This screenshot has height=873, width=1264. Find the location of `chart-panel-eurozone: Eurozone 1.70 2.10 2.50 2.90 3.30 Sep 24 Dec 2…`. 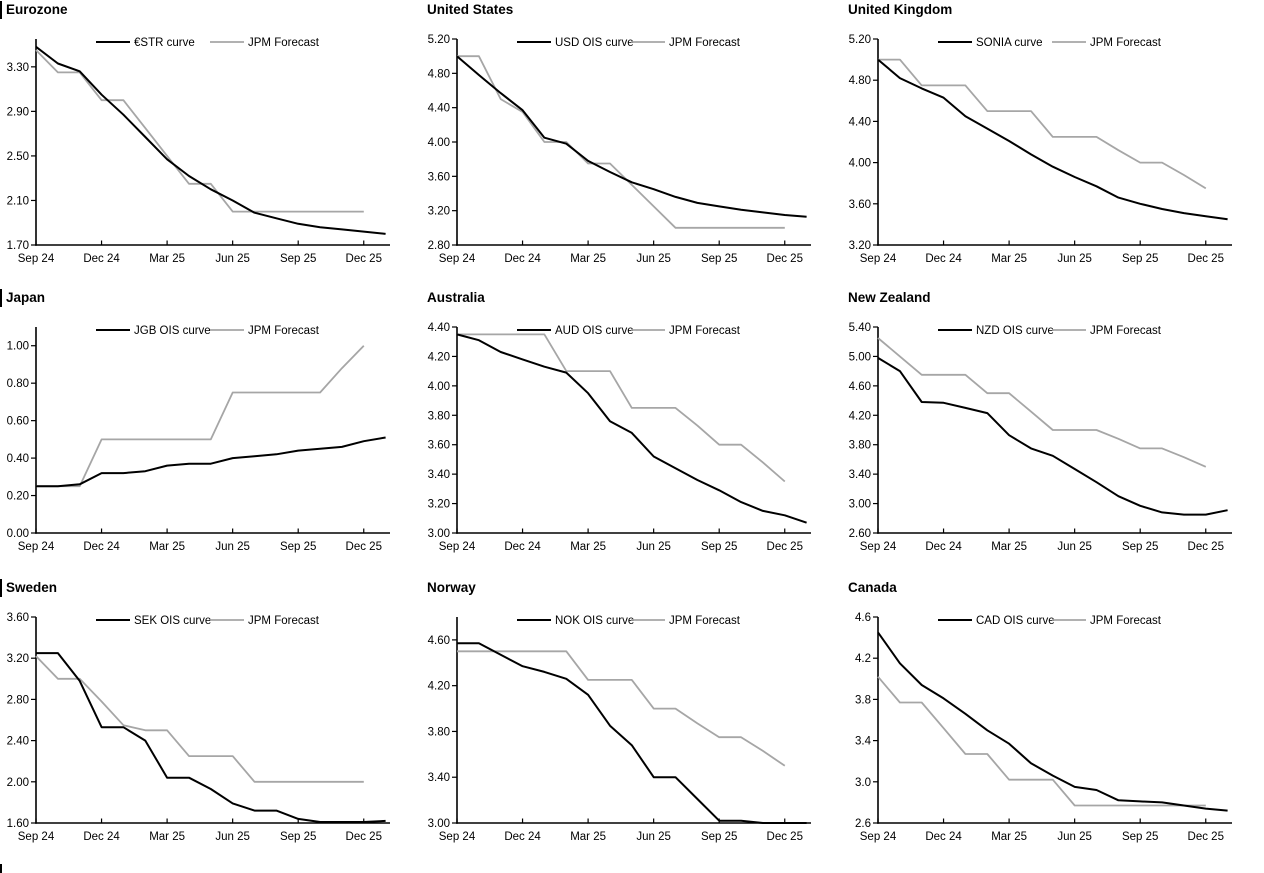

chart-panel-eurozone: Eurozone 1.70 2.10 2.50 2.90 3.30 Sep 24 Dec 2… is located at coordinates (210, 142).